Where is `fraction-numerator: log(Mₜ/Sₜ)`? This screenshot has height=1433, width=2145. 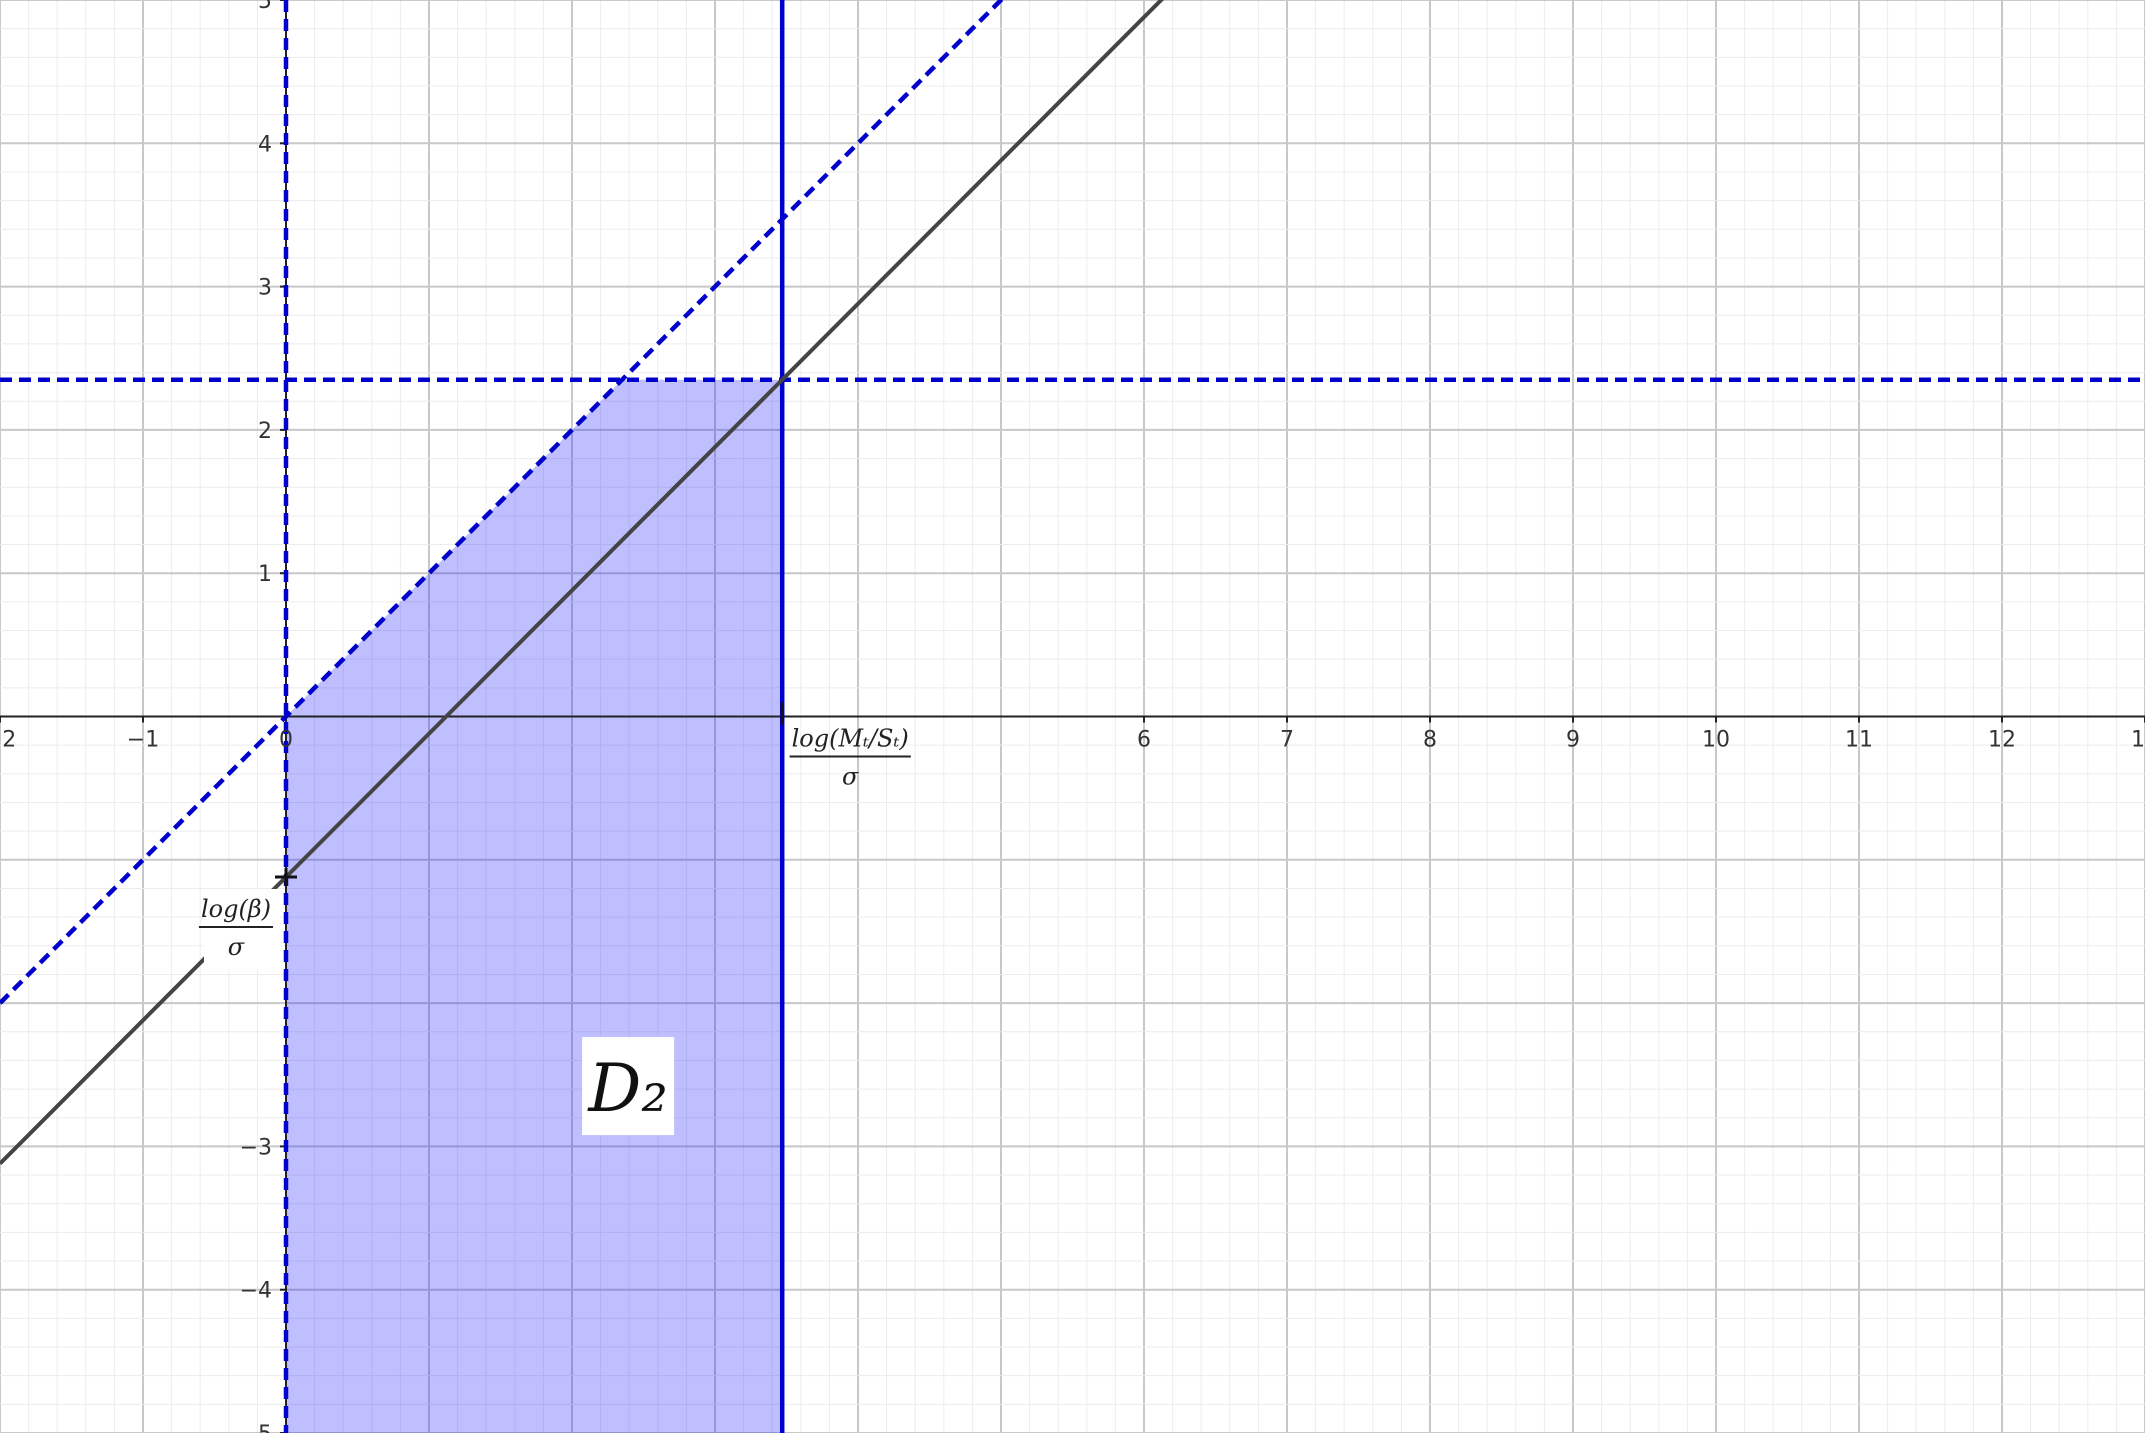 fraction-numerator: log(Mₜ/Sₜ) is located at coordinates (850, 739).